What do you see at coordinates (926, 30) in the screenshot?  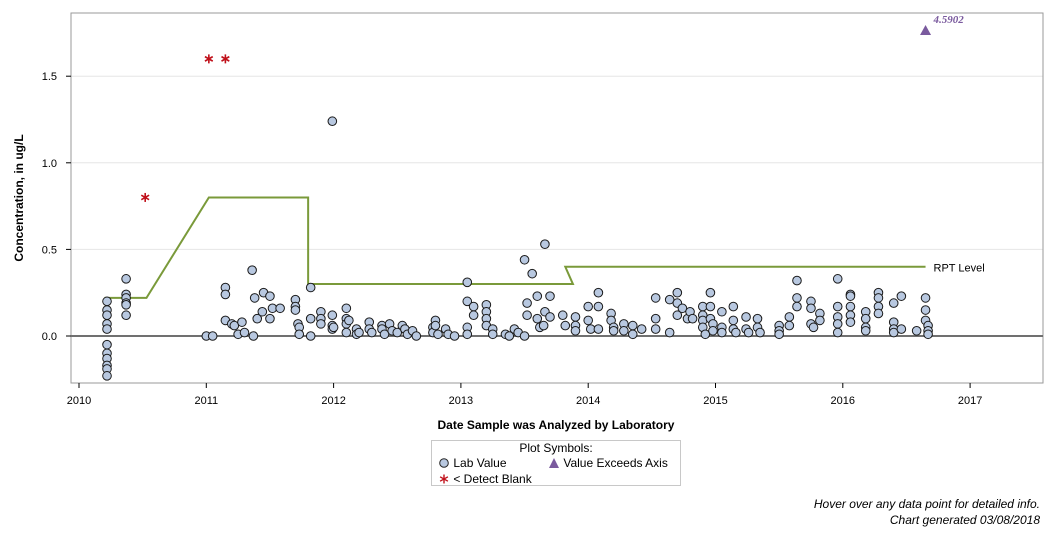 I see `exceeds-axis-point` at bounding box center [926, 30].